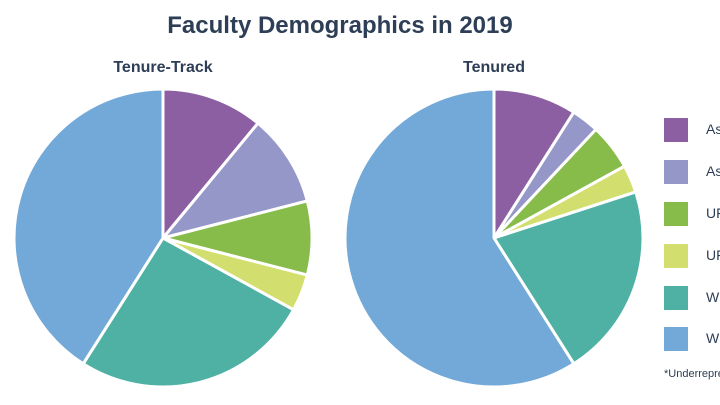 Image resolution: width=720 pixels, height=405 pixels. I want to click on footnote: *Underrepre, so click(692, 374).